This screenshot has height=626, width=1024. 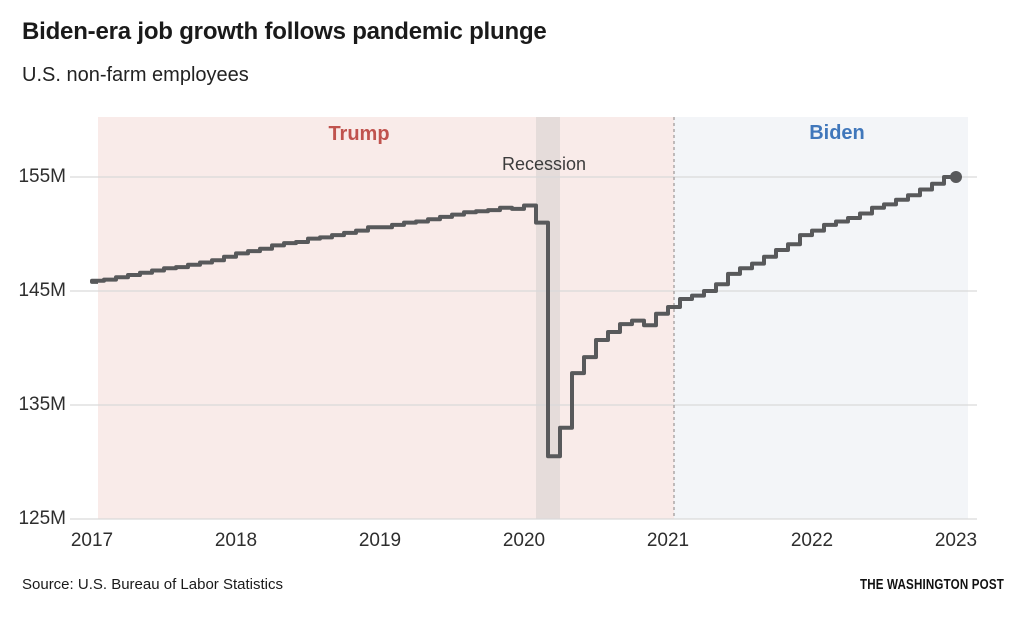 What do you see at coordinates (135, 75) in the screenshot?
I see `chart-subtitle: U.S. non-farm employees` at bounding box center [135, 75].